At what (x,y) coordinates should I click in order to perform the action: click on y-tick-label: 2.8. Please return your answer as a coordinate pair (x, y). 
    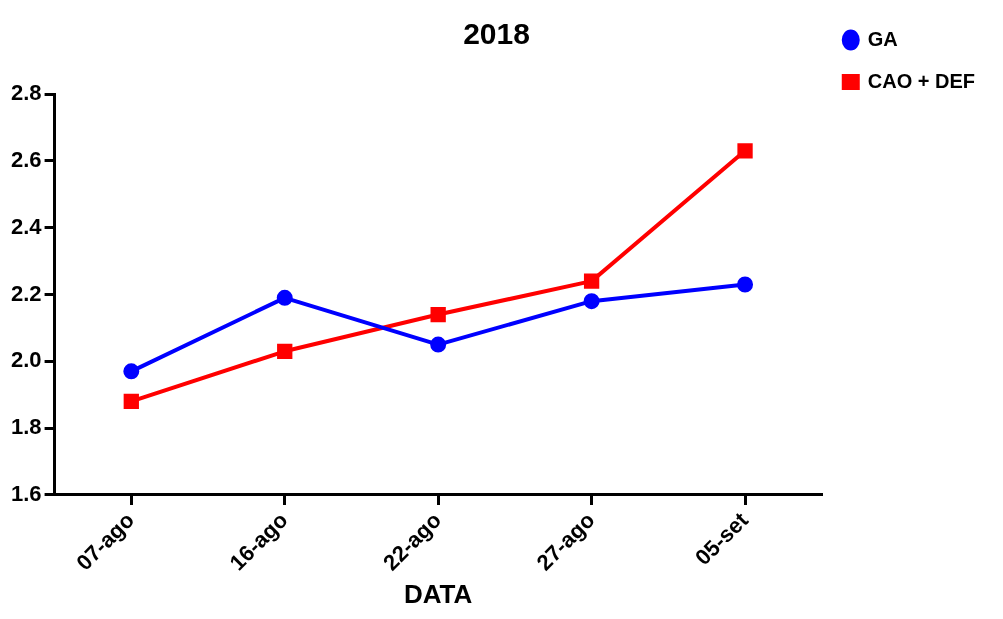
    Looking at the image, I should click on (26, 93).